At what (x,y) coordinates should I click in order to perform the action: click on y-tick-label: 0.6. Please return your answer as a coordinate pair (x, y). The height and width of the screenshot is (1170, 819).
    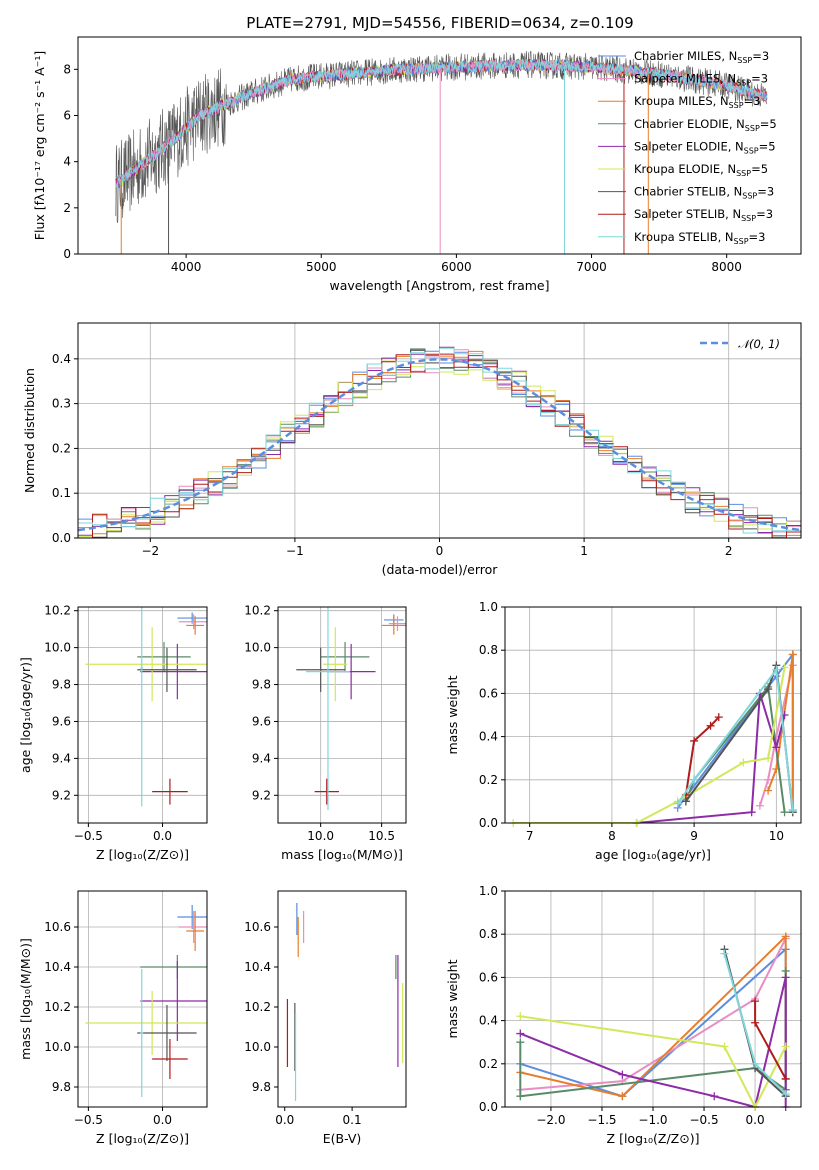
    Looking at the image, I should click on (488, 977).